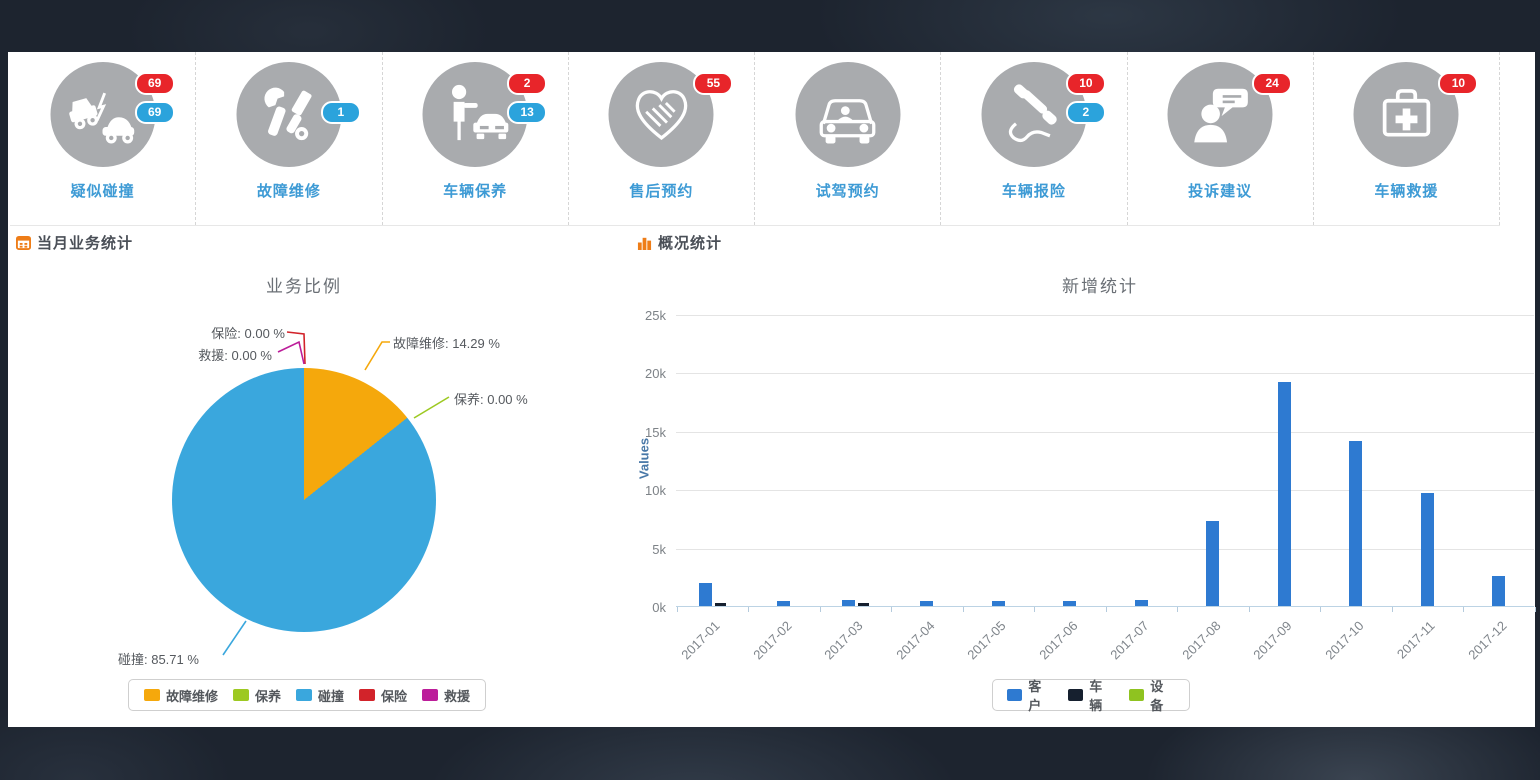  What do you see at coordinates (476, 138) in the screenshot?
I see `quick-action-3: 2 13 车辆保养` at bounding box center [476, 138].